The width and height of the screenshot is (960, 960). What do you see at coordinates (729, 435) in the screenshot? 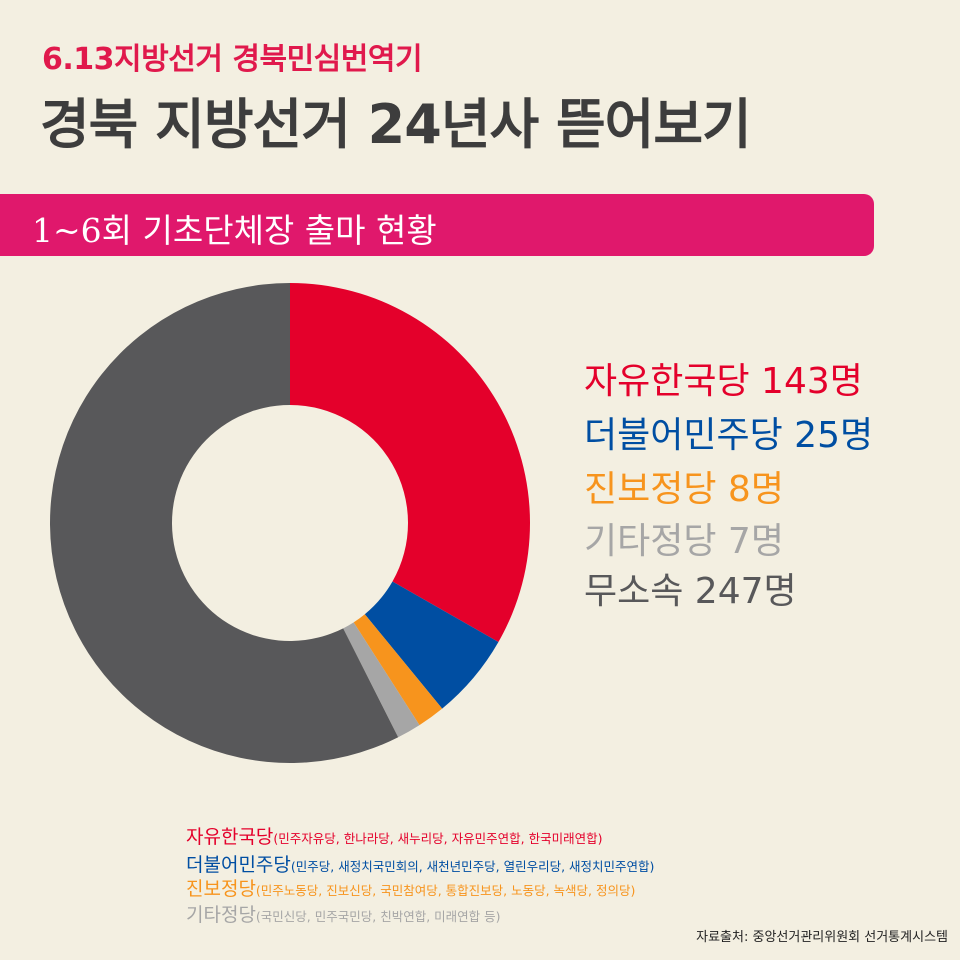
I see `legend-item-democratic: 더불어민주당 25명` at bounding box center [729, 435].